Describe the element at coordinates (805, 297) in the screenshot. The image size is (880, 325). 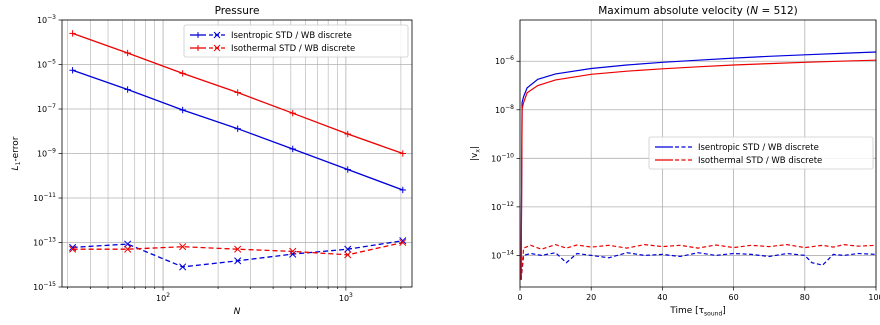
I see `x-tick-label: 80` at that location.